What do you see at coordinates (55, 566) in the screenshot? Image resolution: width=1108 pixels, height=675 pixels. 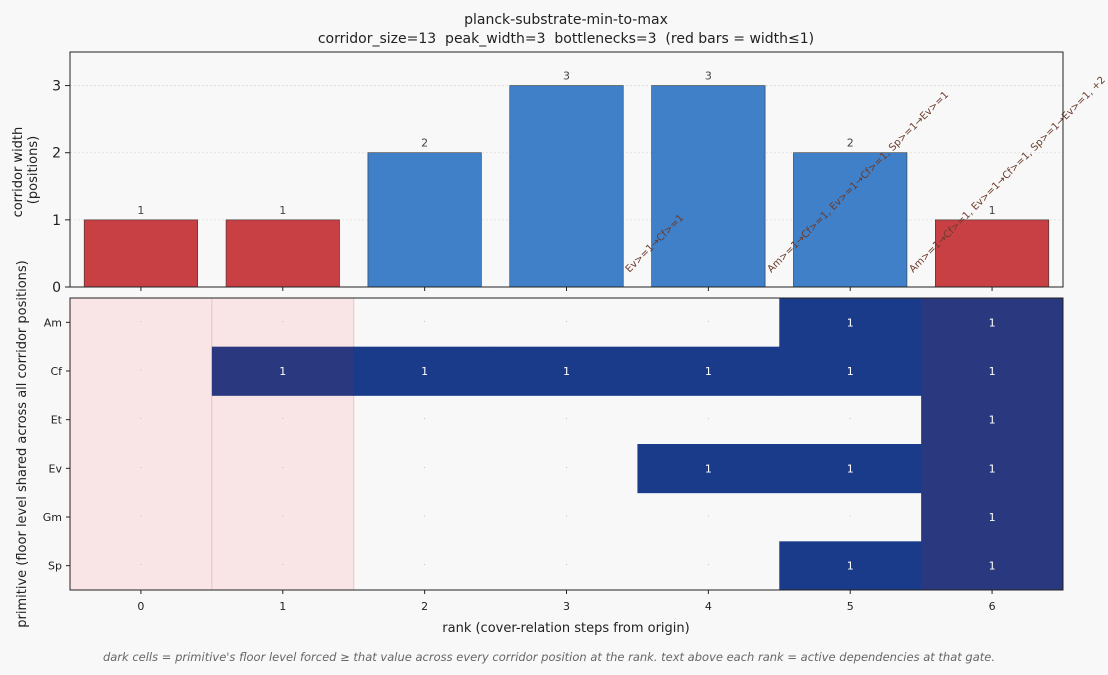 I see `heatmap-y-tick-label: Sp` at bounding box center [55, 566].